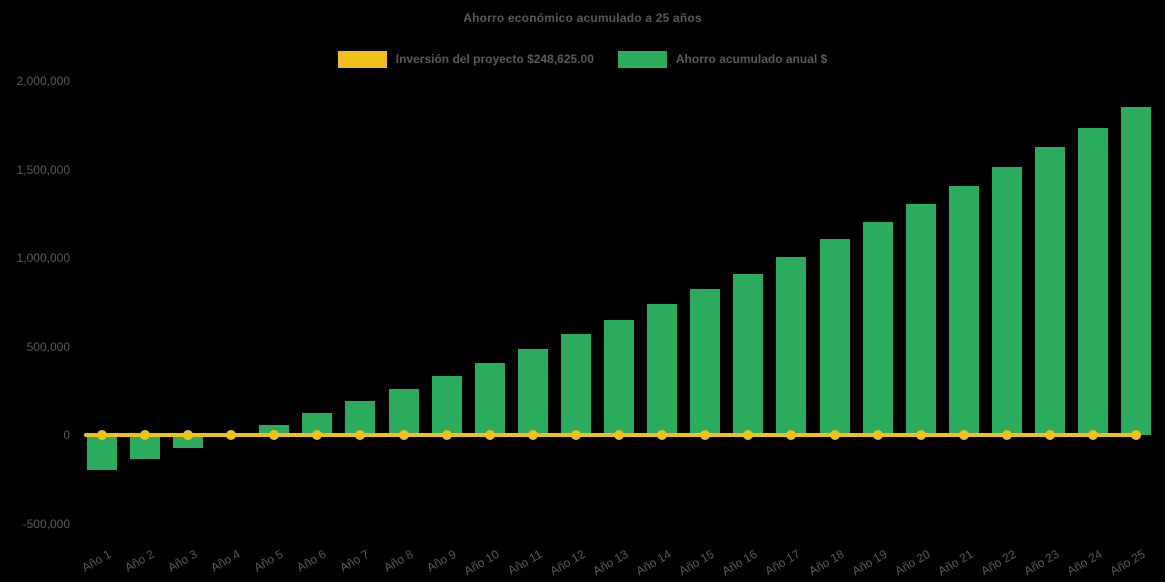  Describe the element at coordinates (642, 59) in the screenshot. I see `legend-swatch-green` at that location.